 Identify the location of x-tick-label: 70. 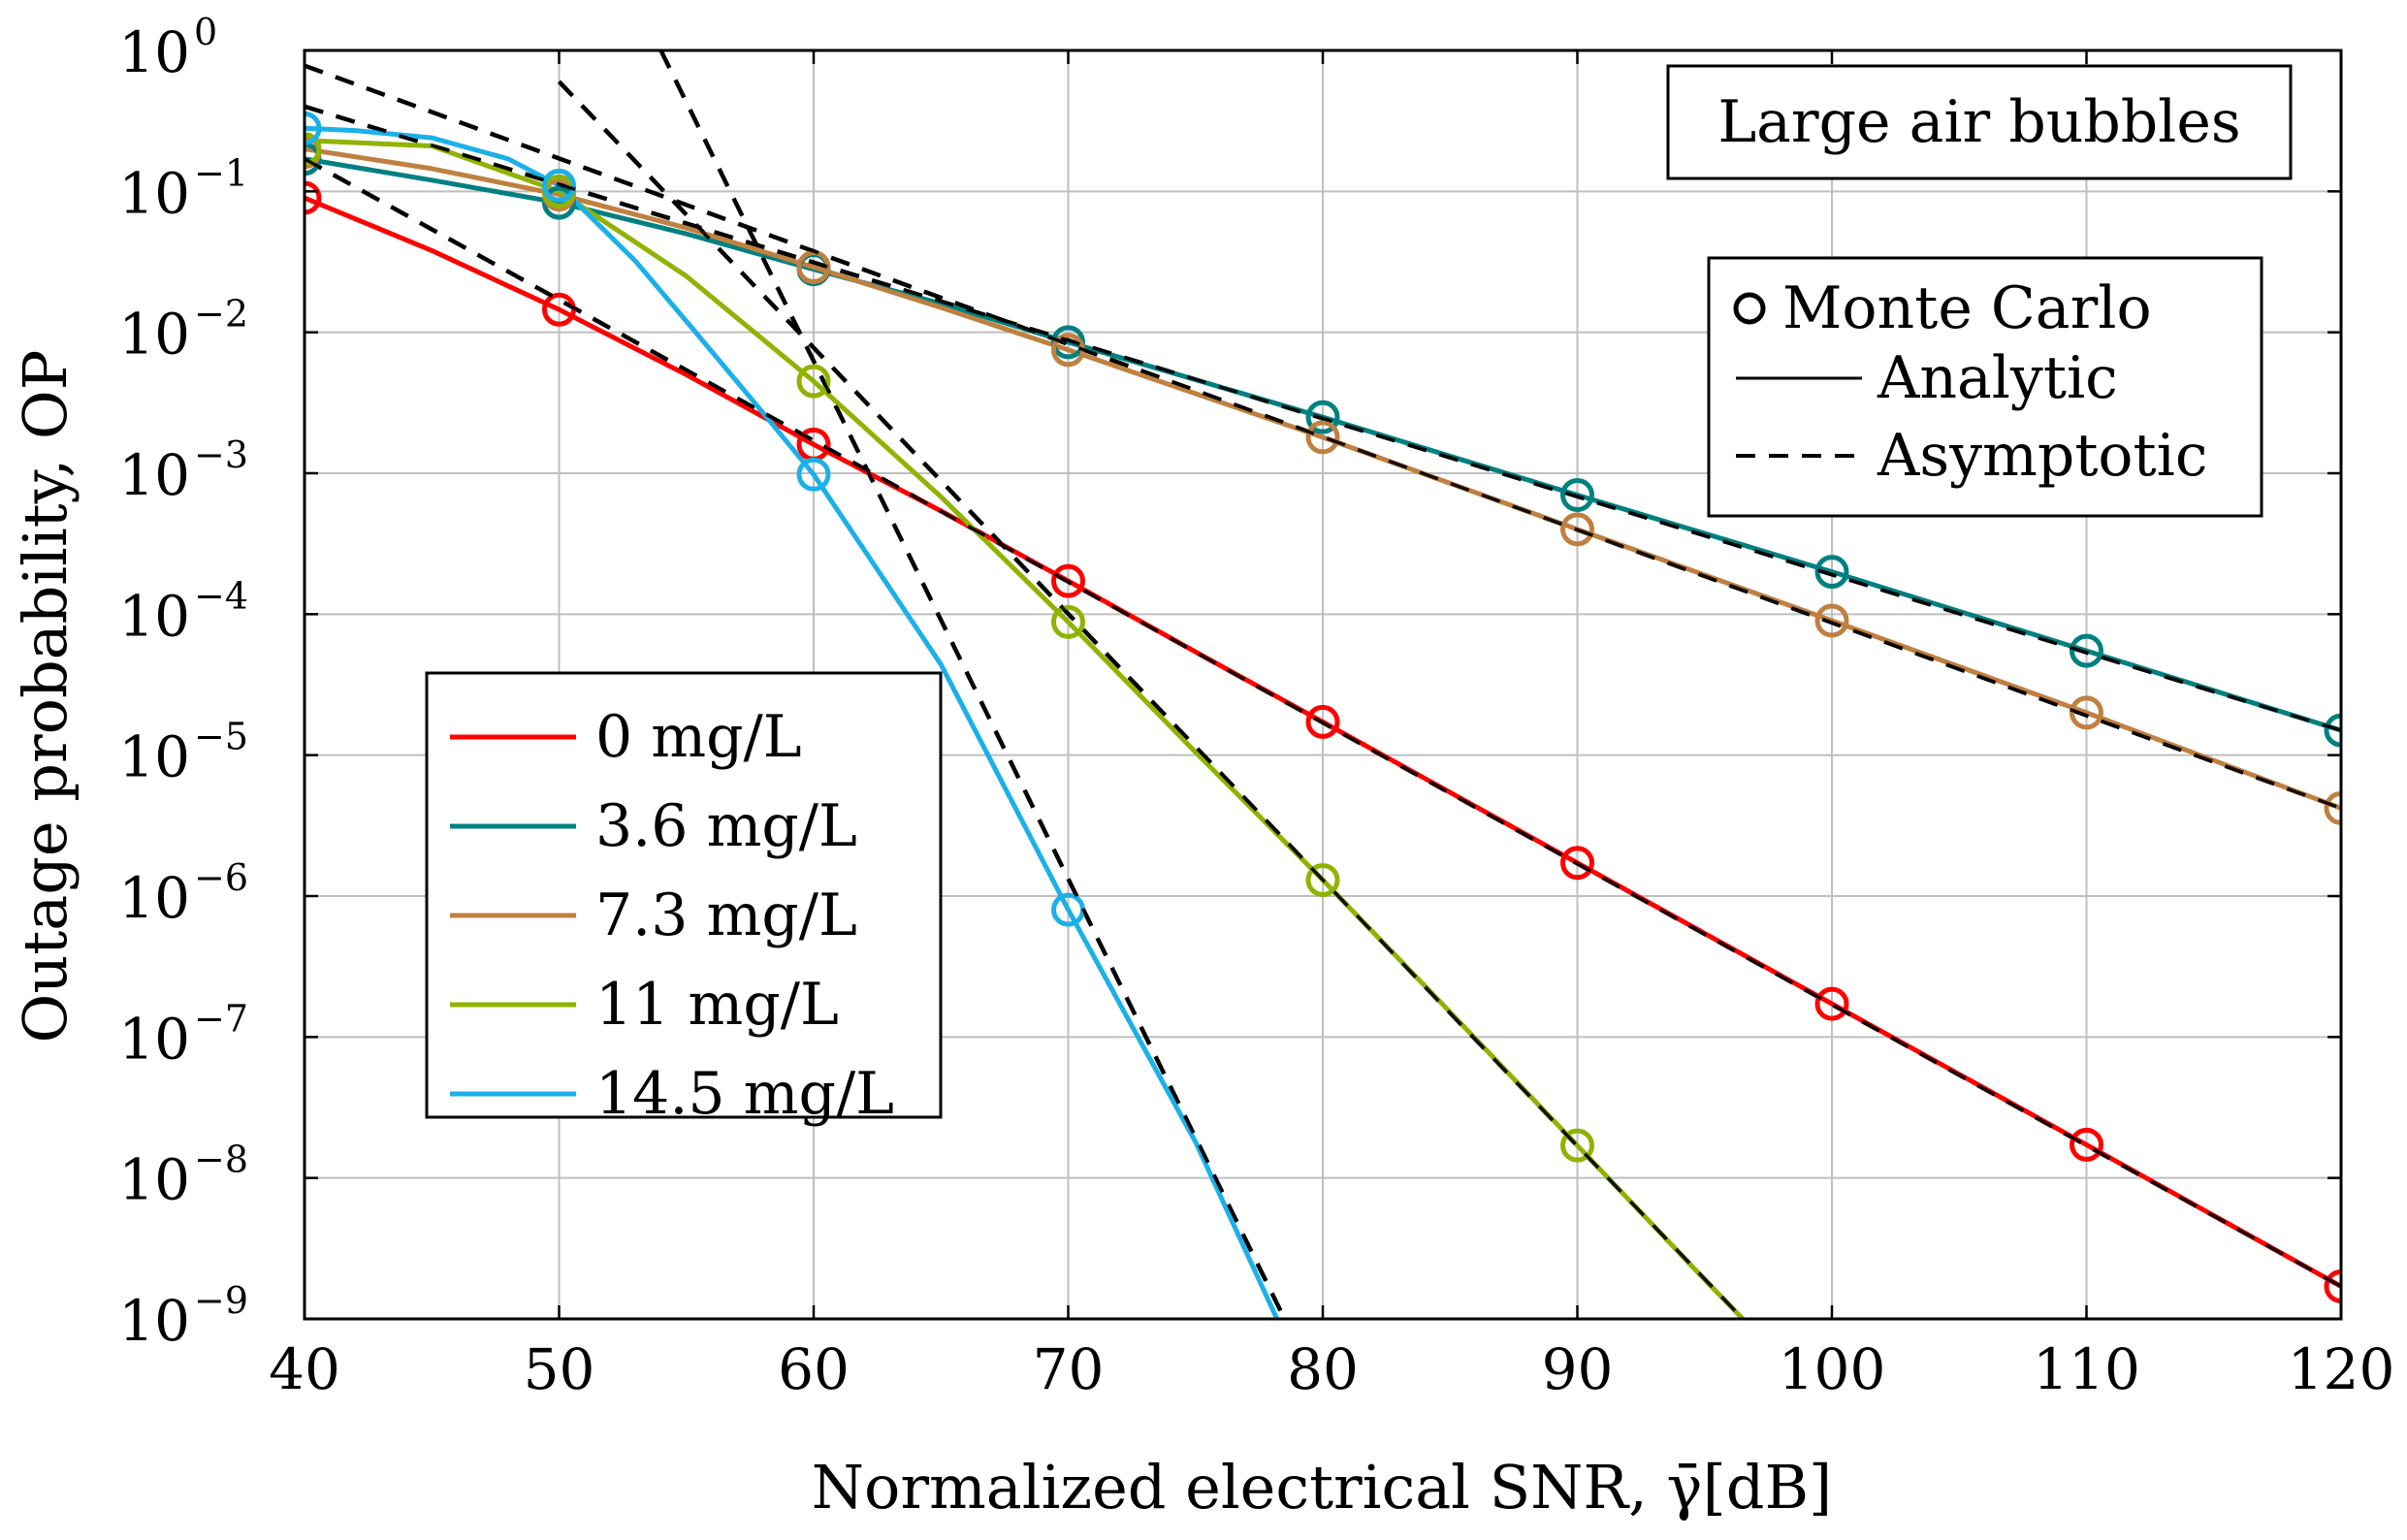
(1069, 1369).